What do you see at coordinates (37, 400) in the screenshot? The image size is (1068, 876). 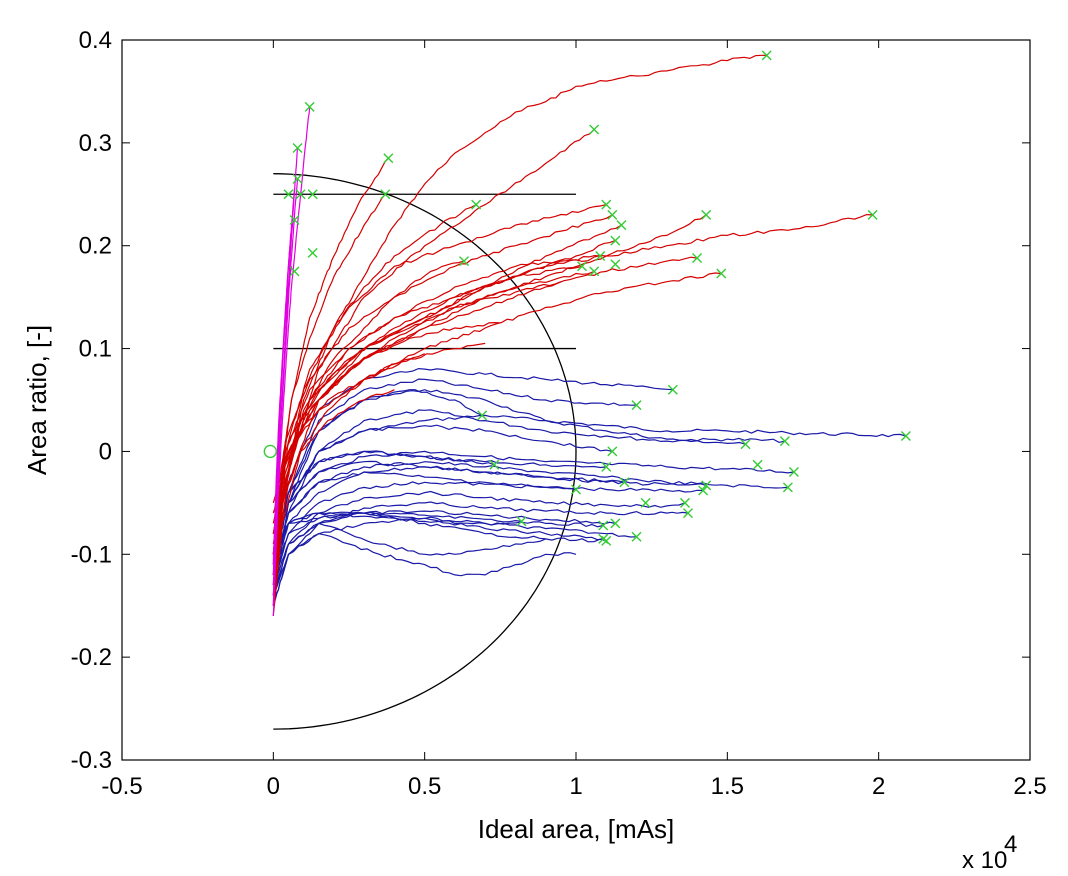 I see `y-axis-label: Area ratio, [-]` at bounding box center [37, 400].